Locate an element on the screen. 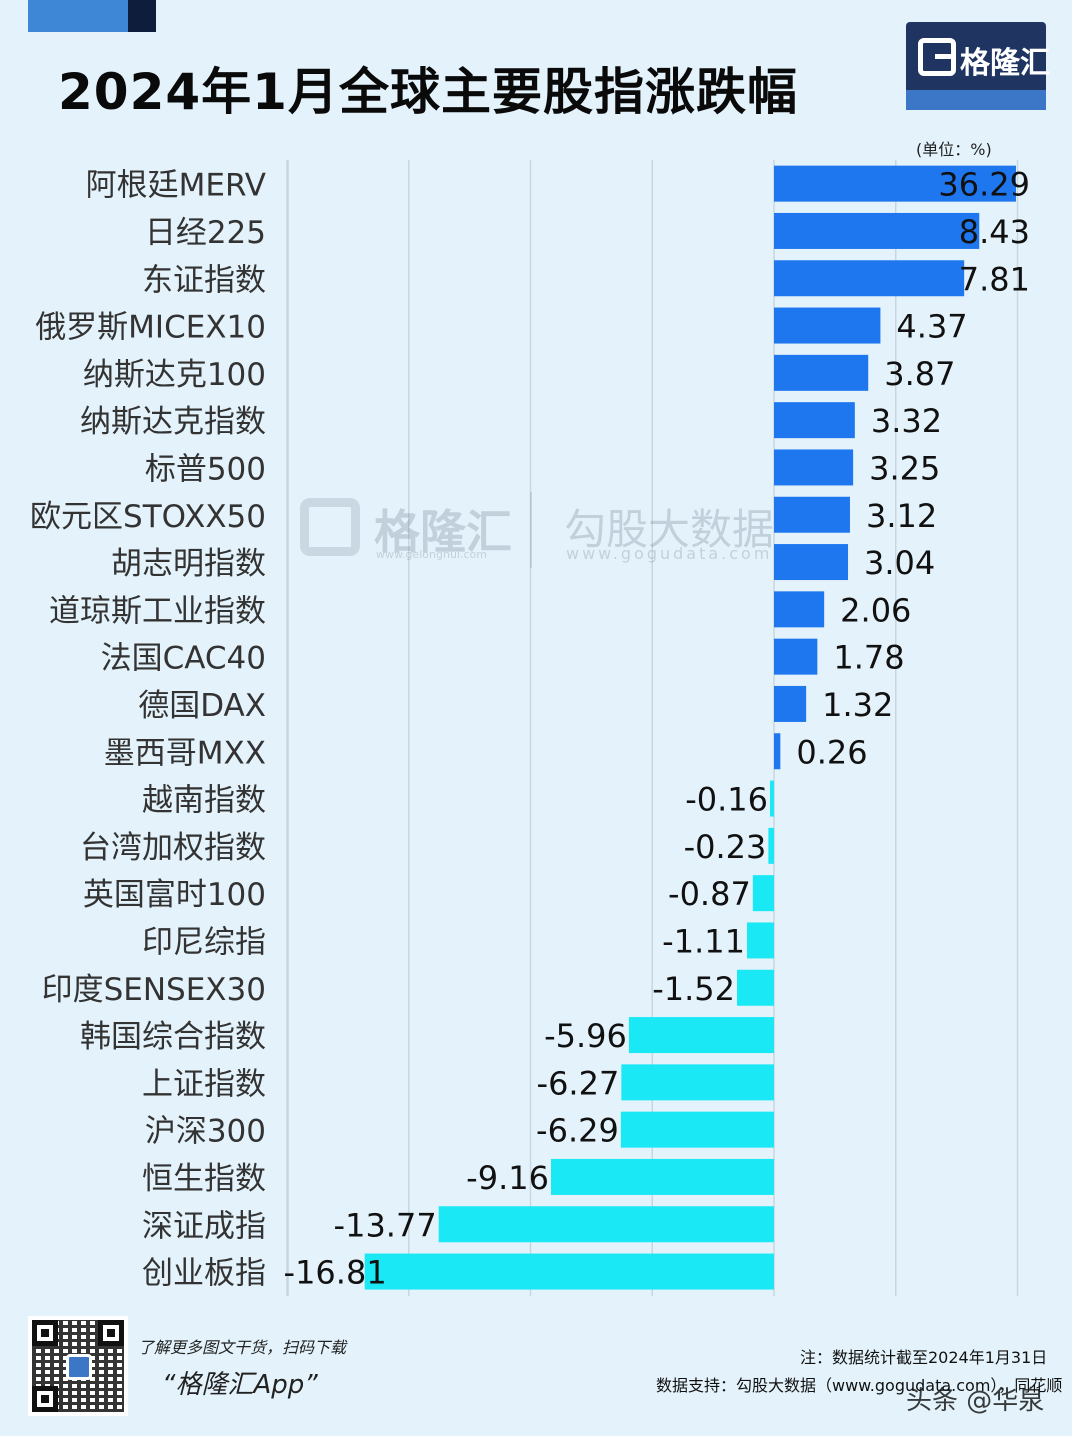 The image size is (1072, 1436). value-label: 8.43 is located at coordinates (994, 232).